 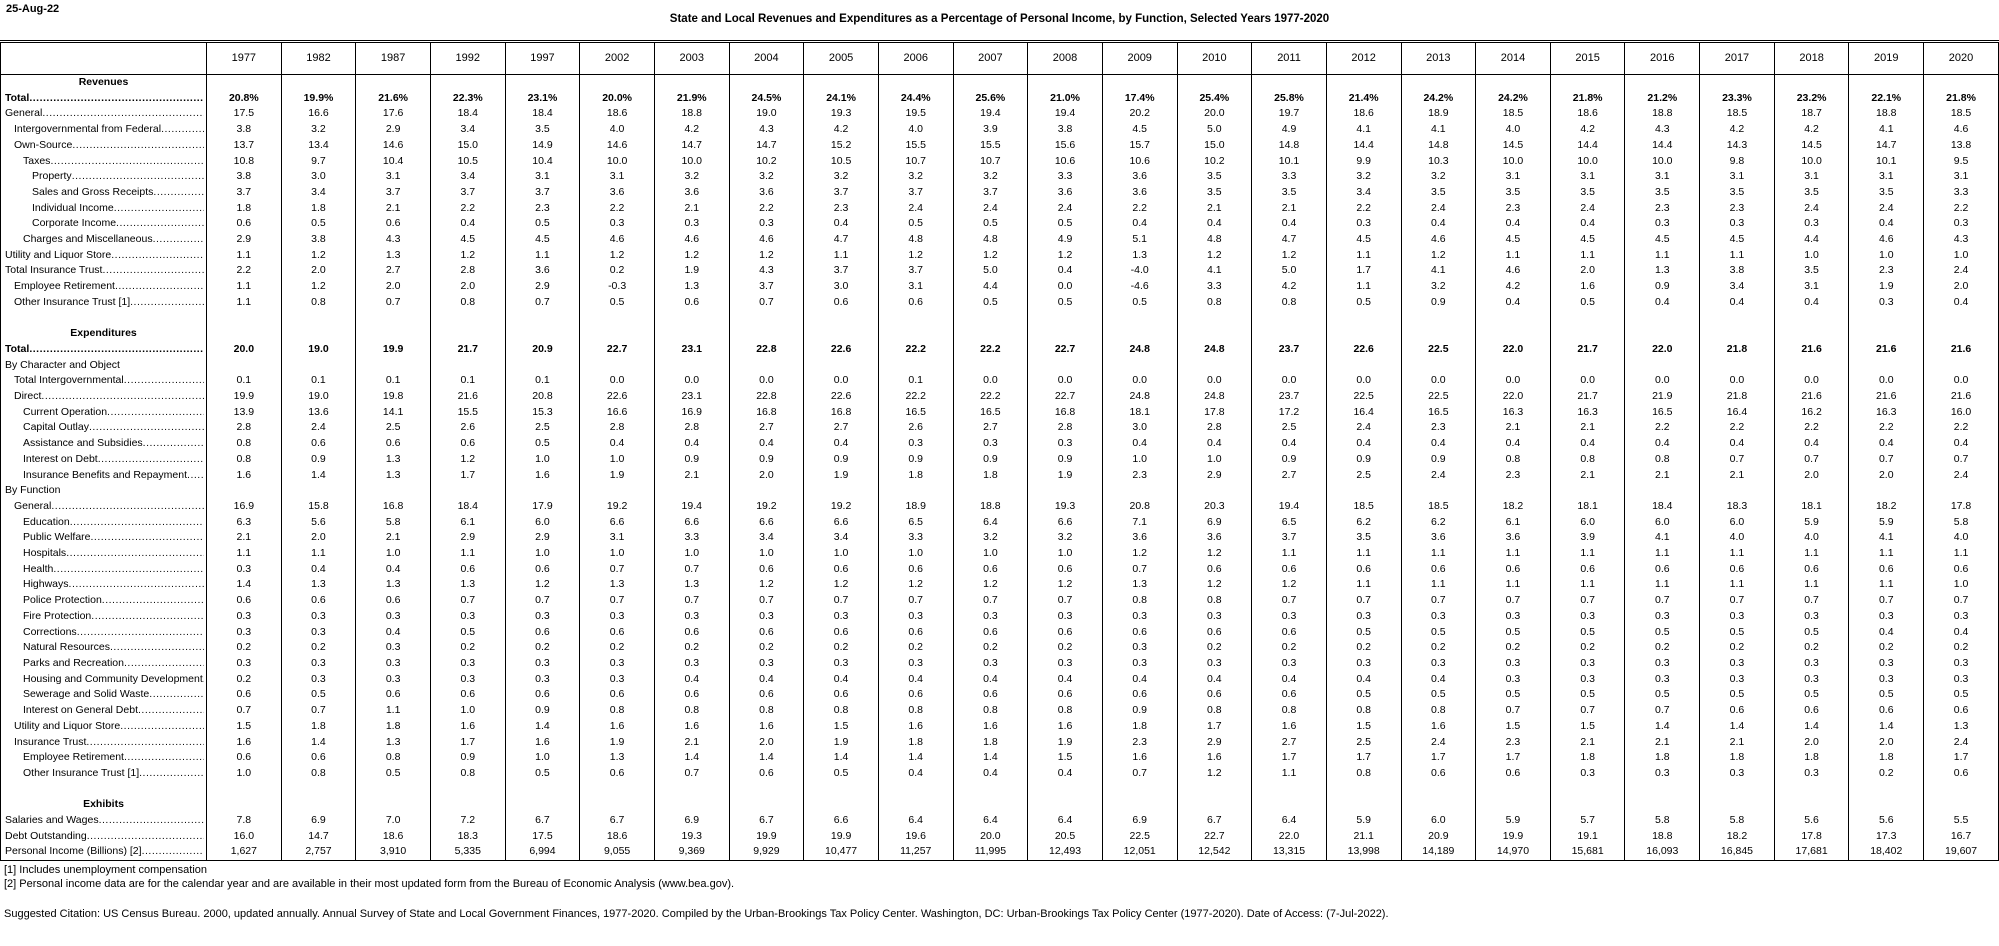 I want to click on value-cell: 25.8%, so click(x=1289, y=98).